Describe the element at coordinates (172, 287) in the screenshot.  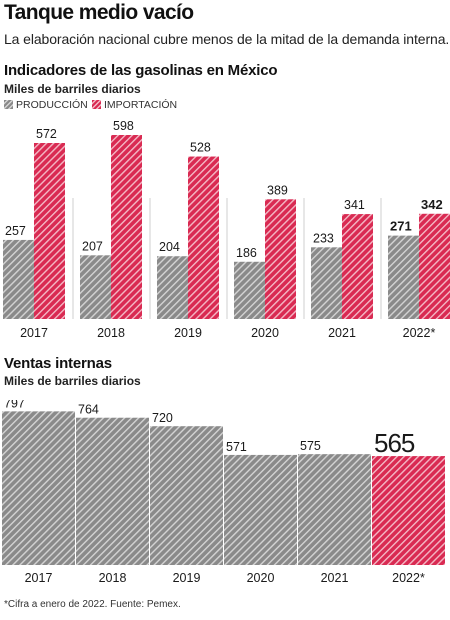
I see `bar-produccion-2019` at that location.